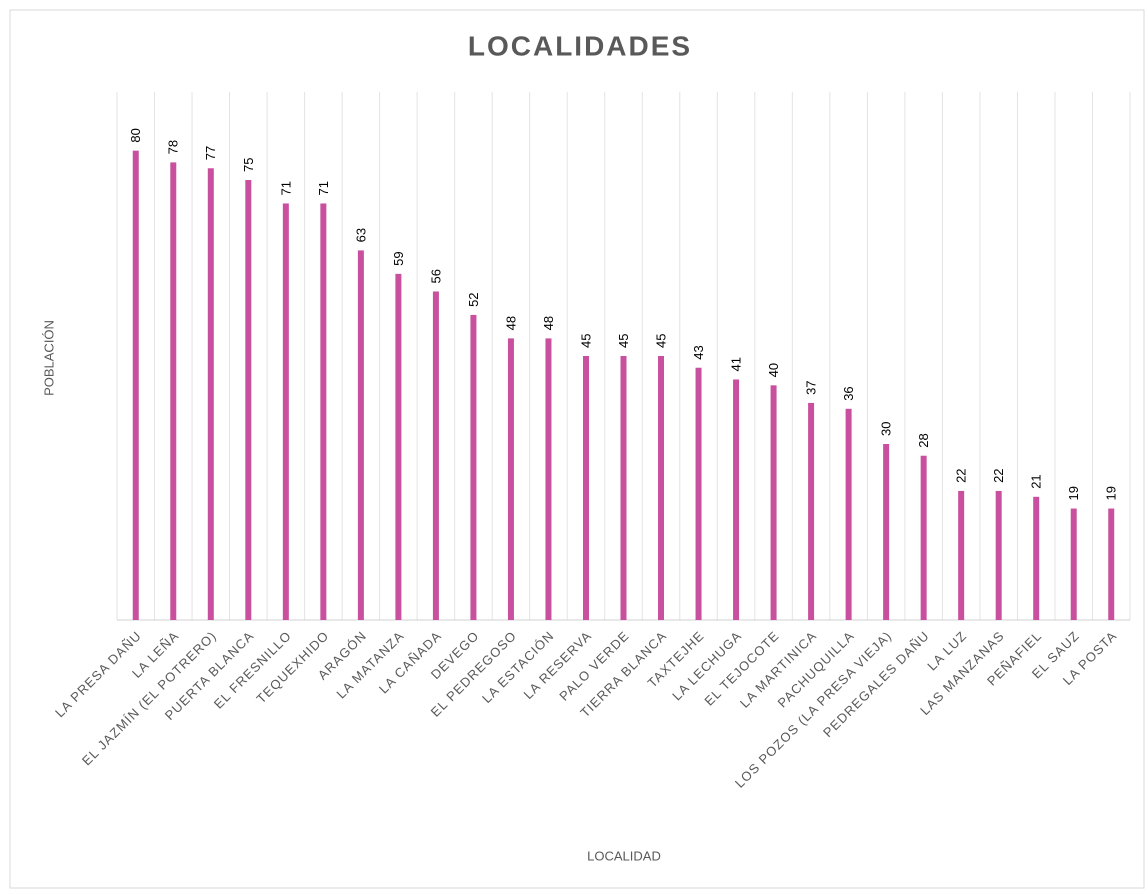 This screenshot has width=1148, height=894. I want to click on data-label: 40, so click(773, 370).